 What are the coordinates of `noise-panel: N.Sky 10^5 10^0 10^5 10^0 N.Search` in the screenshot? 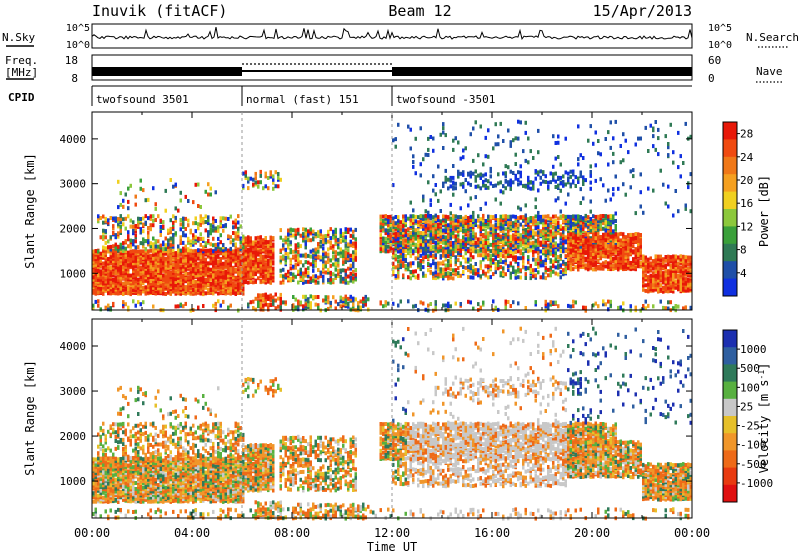 It's located at (400, 37).